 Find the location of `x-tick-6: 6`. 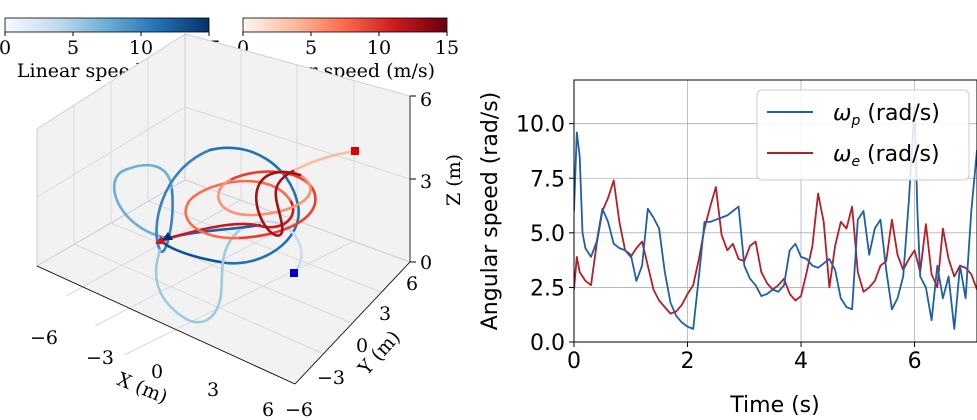

x-tick-6: 6 is located at coordinates (268, 409).